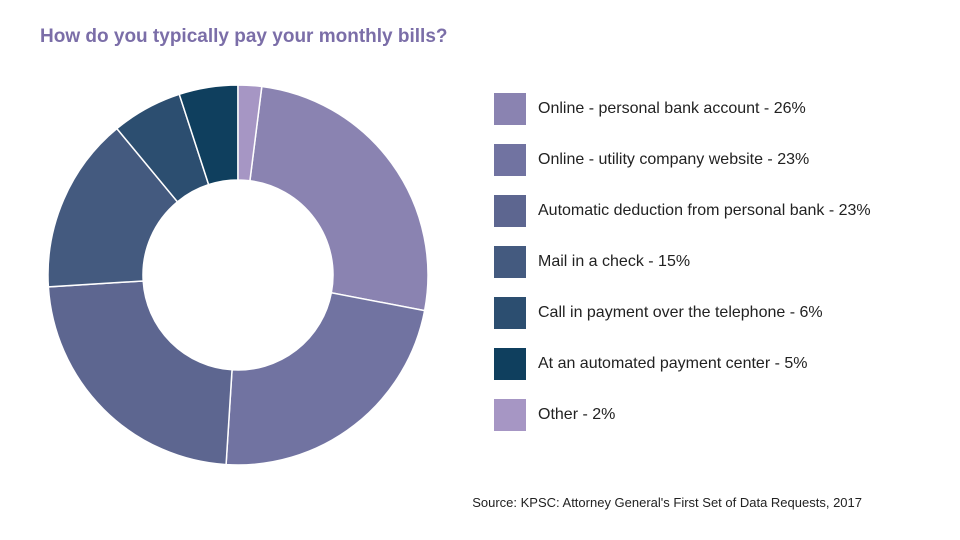 This screenshot has width=960, height=540. What do you see at coordinates (672, 108) in the screenshot?
I see `legend-label: Online - personal bank account - 26%` at bounding box center [672, 108].